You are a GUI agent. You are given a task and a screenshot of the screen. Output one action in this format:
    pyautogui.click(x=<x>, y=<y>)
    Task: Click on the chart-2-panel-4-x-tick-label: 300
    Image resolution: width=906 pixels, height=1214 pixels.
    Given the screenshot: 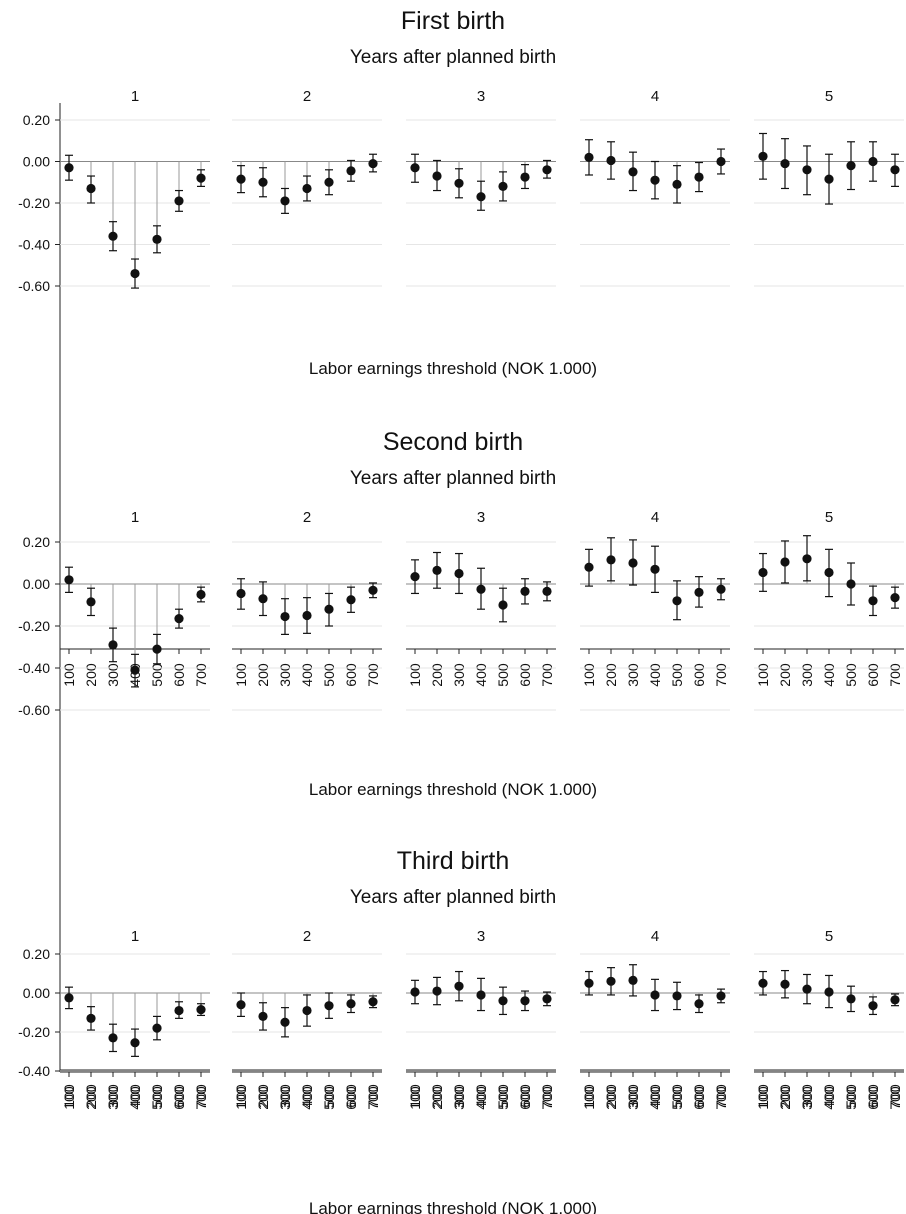 What is the action you would take?
    pyautogui.click(x=633, y=1096)
    